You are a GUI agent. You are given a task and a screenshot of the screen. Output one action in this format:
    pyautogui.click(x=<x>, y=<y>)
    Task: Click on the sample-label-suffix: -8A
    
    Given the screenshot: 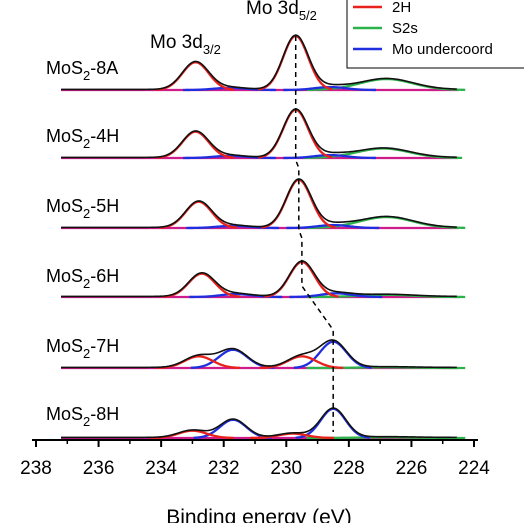 What is the action you would take?
    pyautogui.click(x=104, y=68)
    